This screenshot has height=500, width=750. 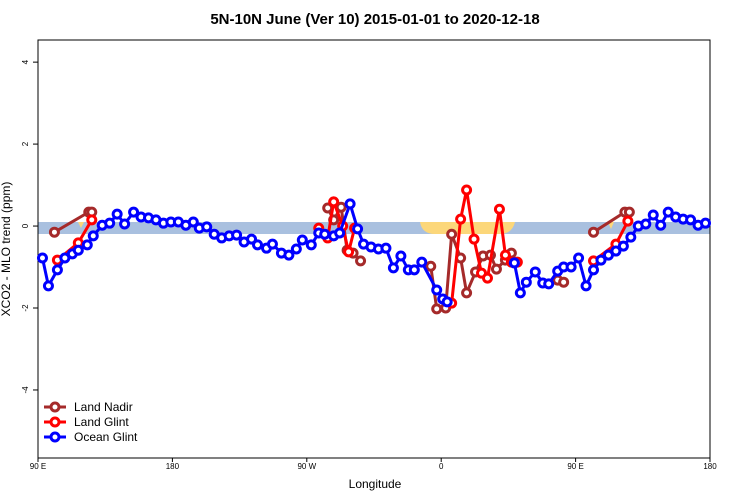 What do you see at coordinates (25, 225) in the screenshot?
I see `y-tick-label: 0` at bounding box center [25, 225].